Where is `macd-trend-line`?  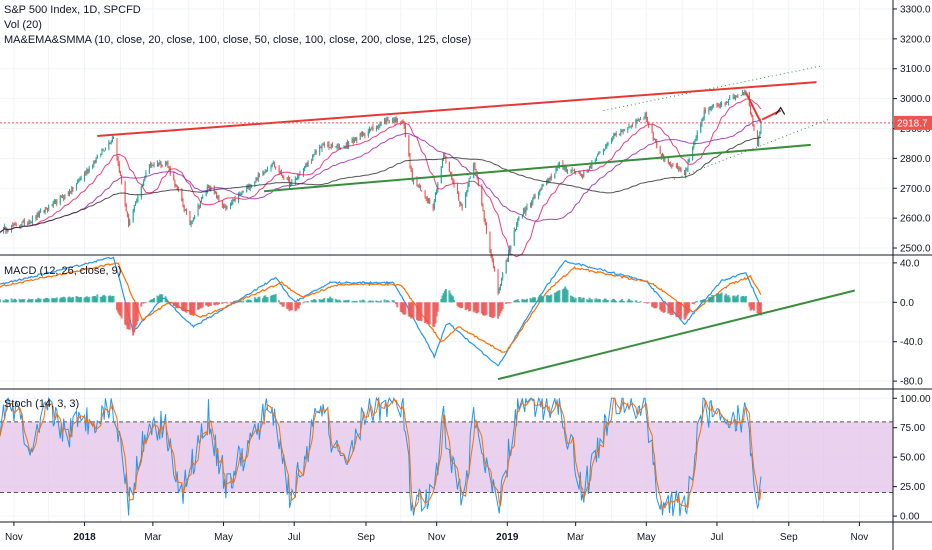 macd-trend-line is located at coordinates (676, 335).